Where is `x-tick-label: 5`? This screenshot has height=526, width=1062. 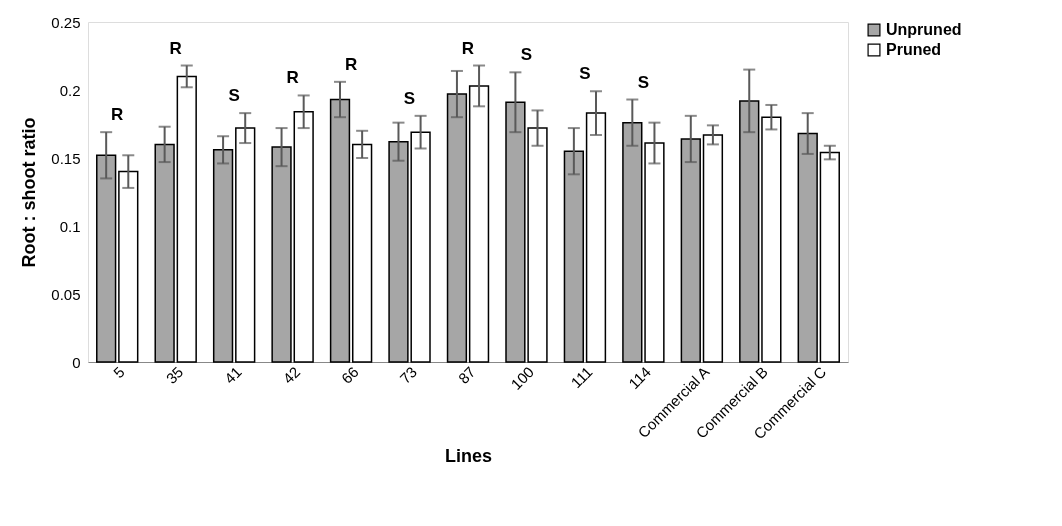 x-tick-label: 5 is located at coordinates (118, 372).